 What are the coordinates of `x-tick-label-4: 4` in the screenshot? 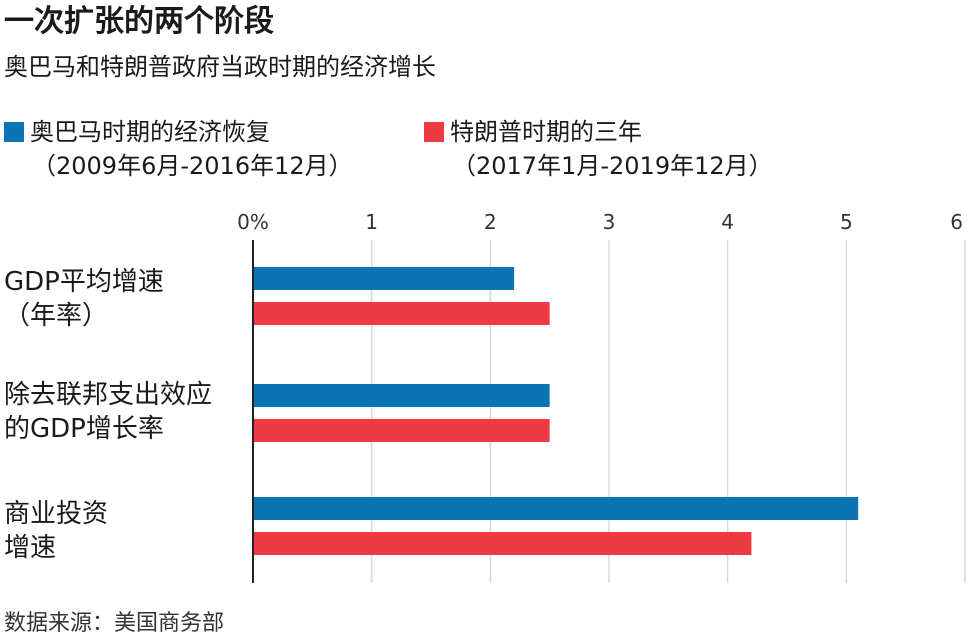 It's located at (727, 222).